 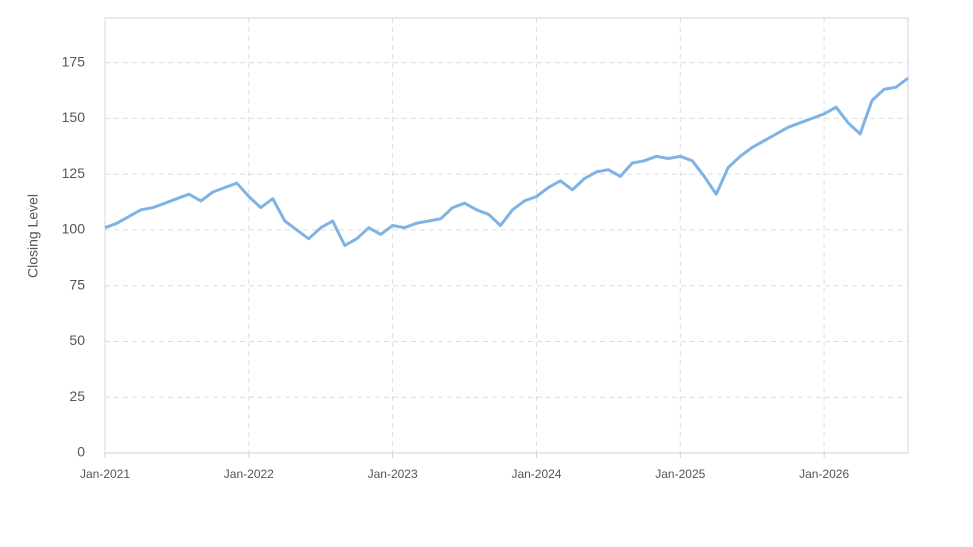 I want to click on y-axis-label: Closing Level, so click(x=33, y=236).